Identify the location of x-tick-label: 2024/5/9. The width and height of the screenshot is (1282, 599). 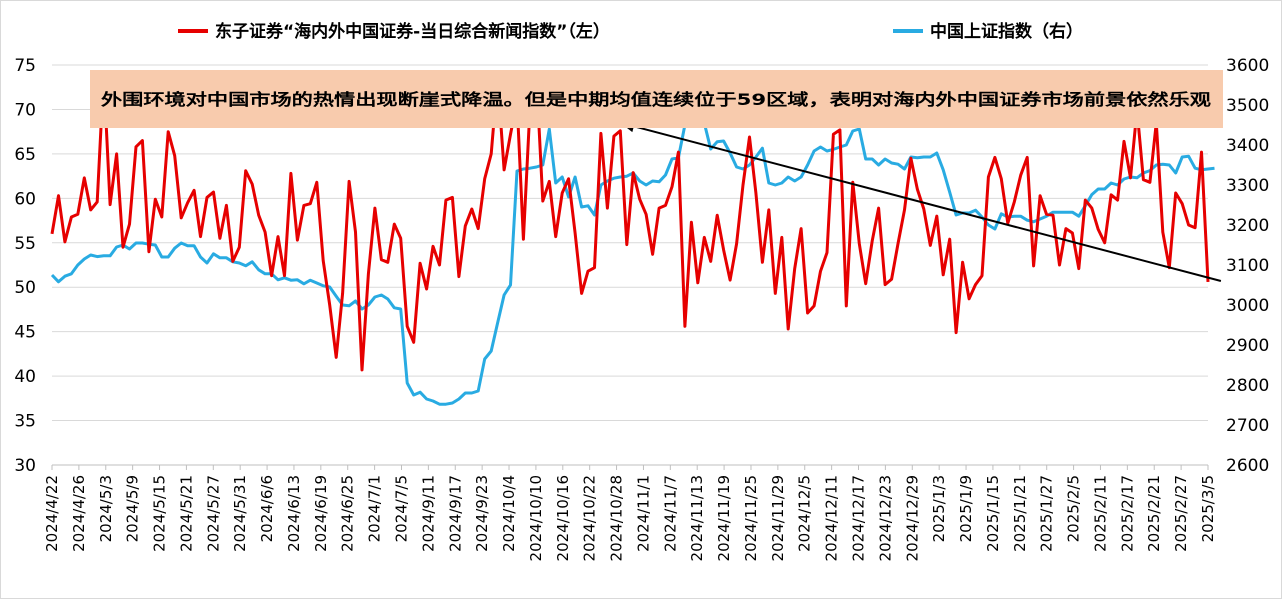
(133, 508).